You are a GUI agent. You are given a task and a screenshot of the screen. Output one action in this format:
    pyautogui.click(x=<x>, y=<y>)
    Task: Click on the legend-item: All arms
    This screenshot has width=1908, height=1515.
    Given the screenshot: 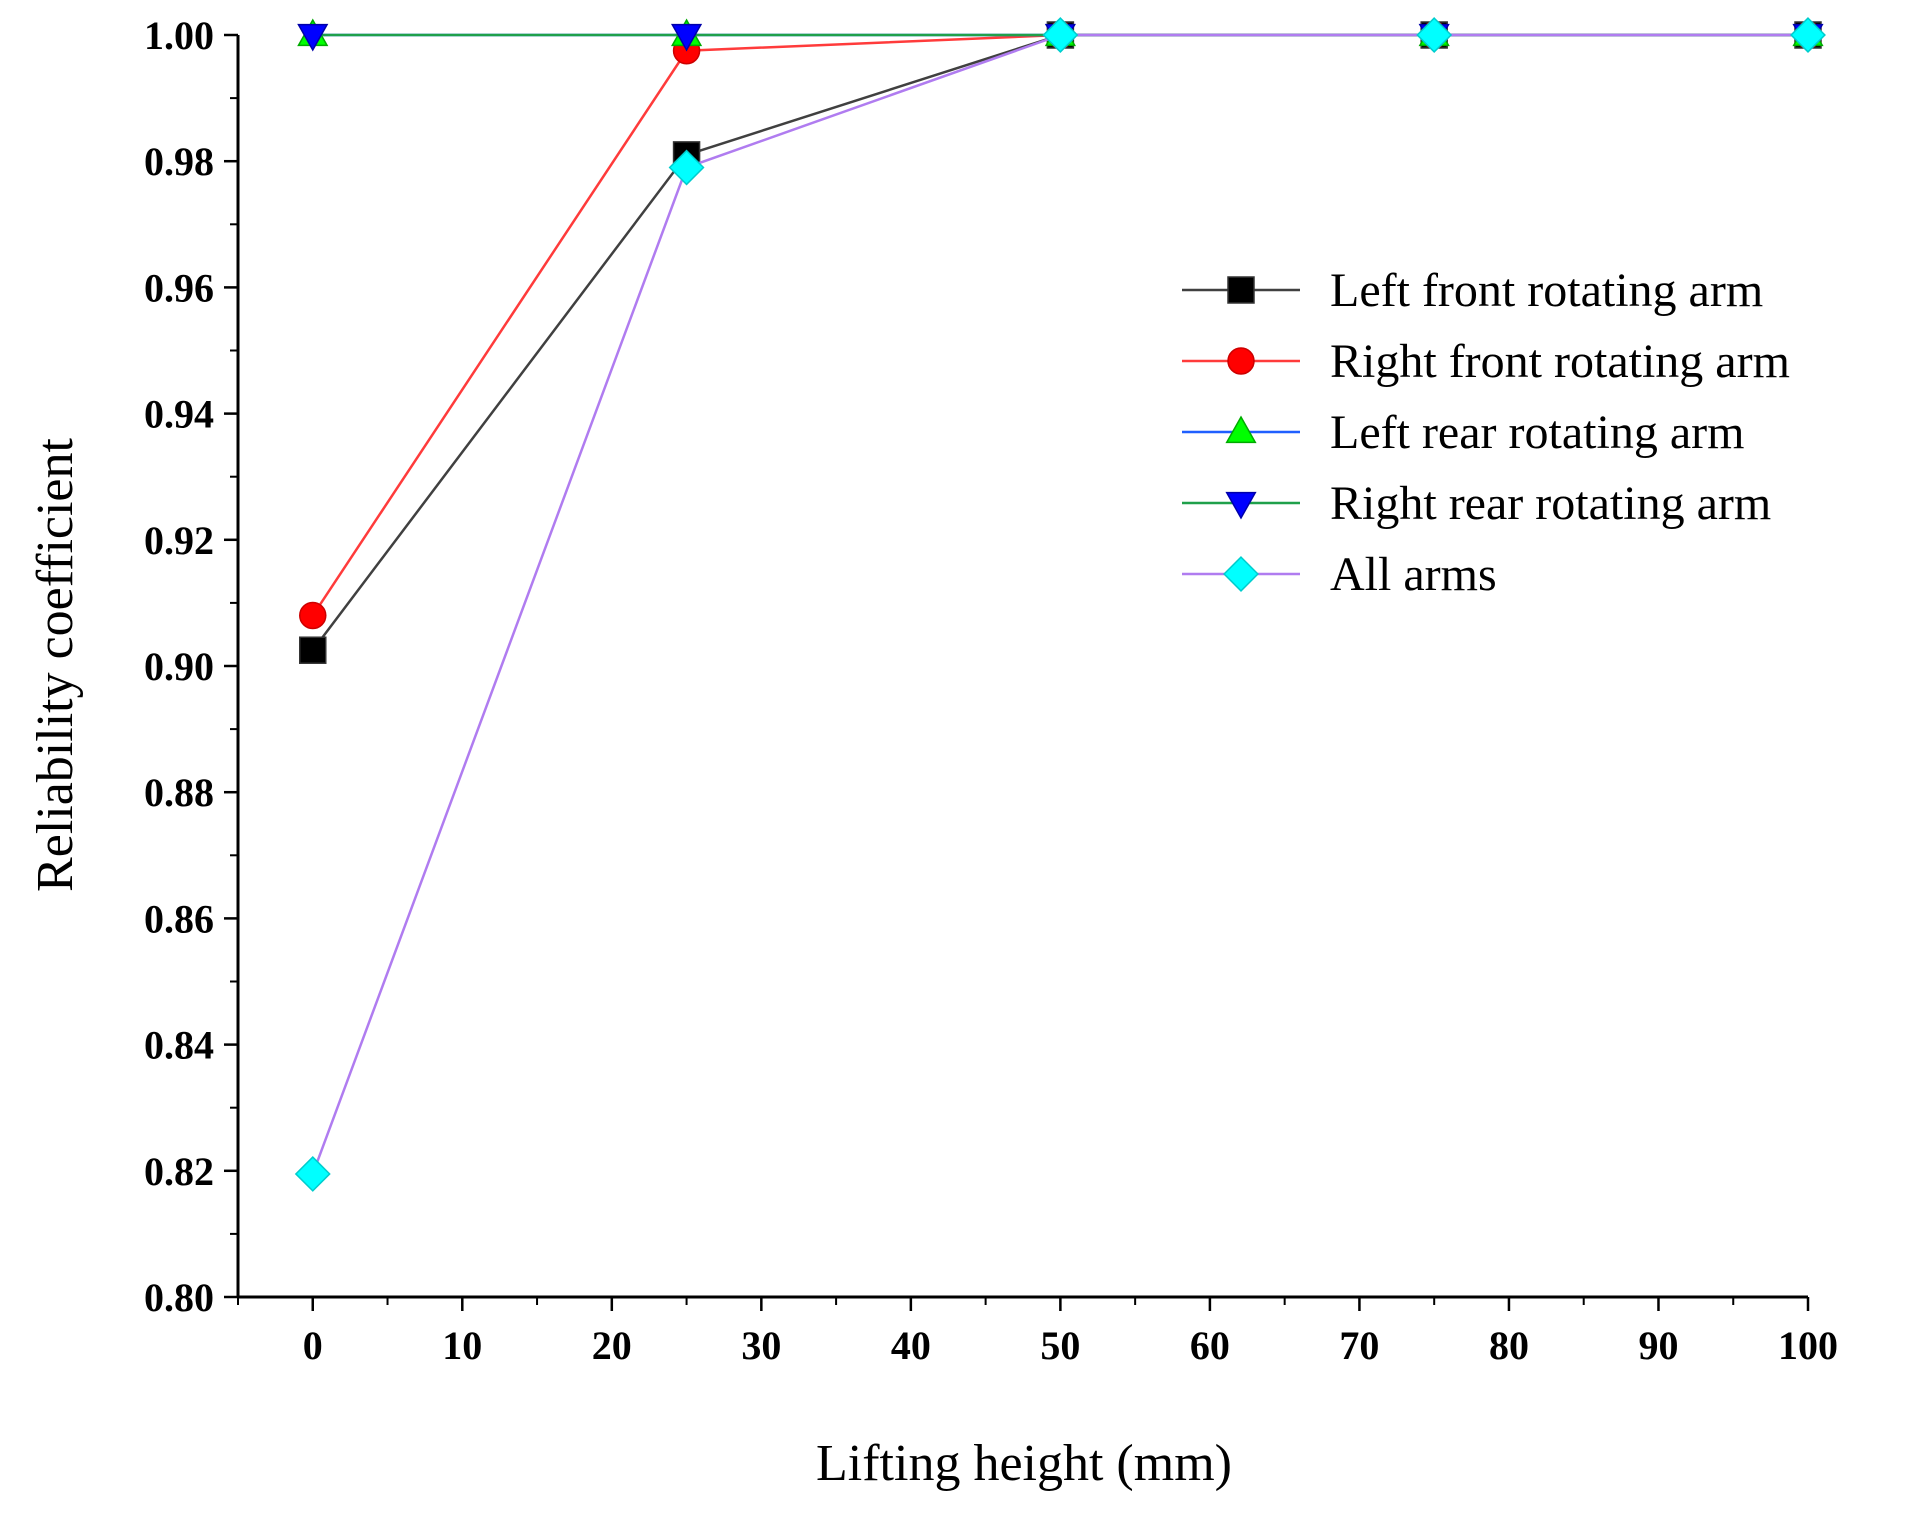 What is the action you would take?
    pyautogui.click(x=1339, y=574)
    